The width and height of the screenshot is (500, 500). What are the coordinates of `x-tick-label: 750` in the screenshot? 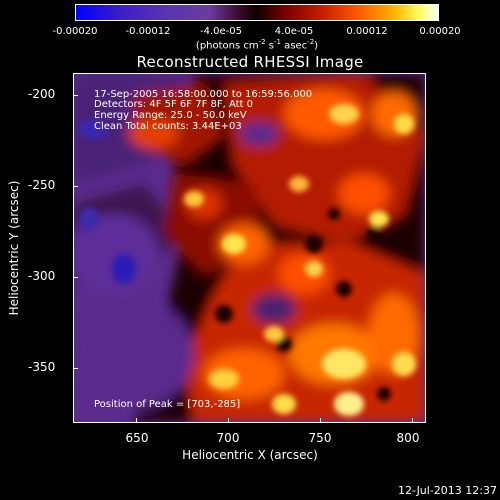 It's located at (320, 438).